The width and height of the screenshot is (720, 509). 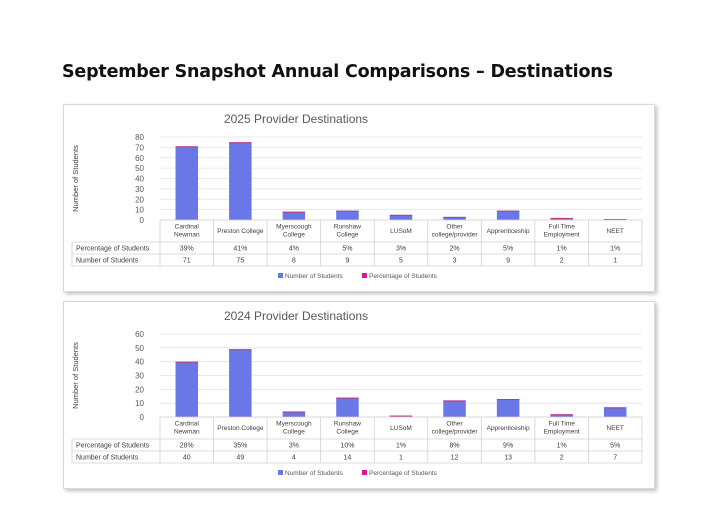 What do you see at coordinates (240, 261) in the screenshot?
I see `table-cell: 75` at bounding box center [240, 261].